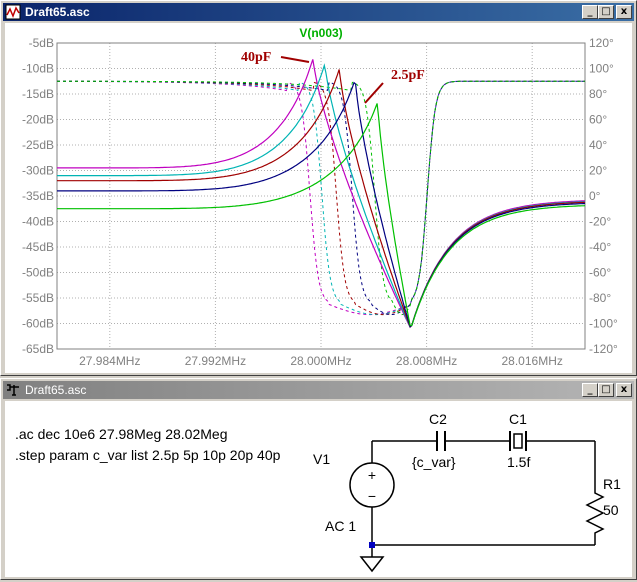  What do you see at coordinates (109, 361) in the screenshot?
I see `x-tick-label: 27.984MHz` at bounding box center [109, 361].